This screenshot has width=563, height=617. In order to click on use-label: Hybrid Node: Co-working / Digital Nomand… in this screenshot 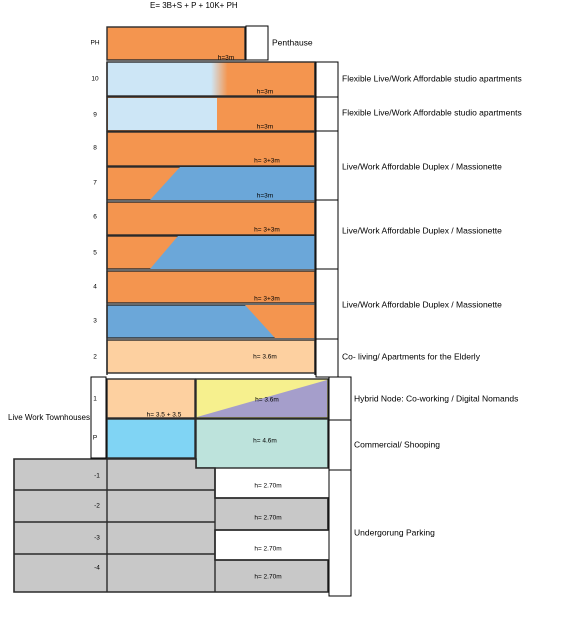, I will do `click(436, 398)`.